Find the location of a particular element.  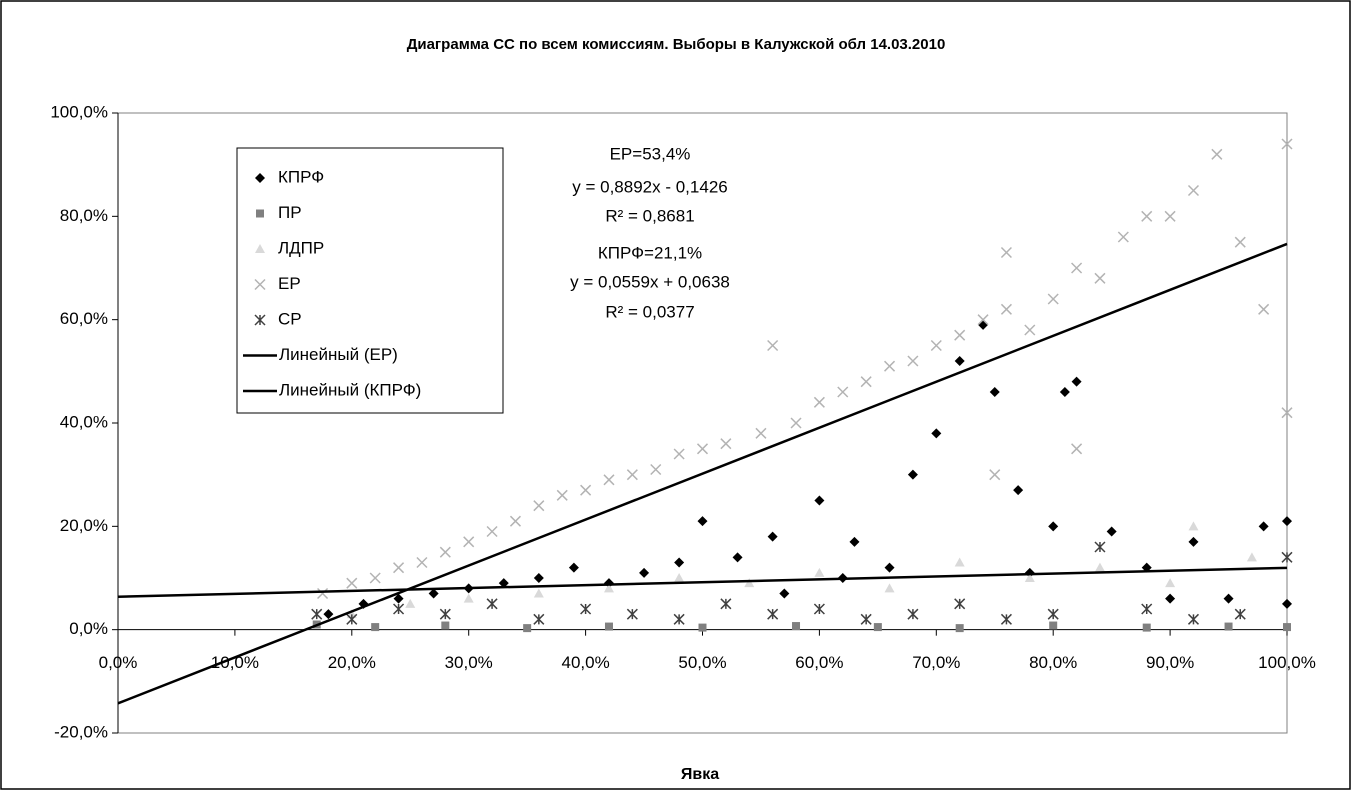

annotation: R² = 0,0377 is located at coordinates (649, 311).